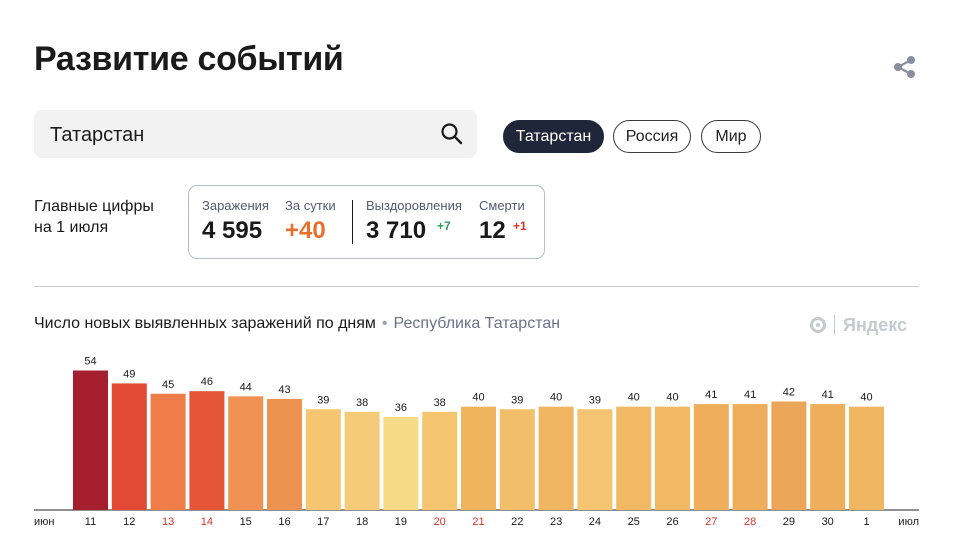  Describe the element at coordinates (672, 522) in the screenshot. I see `x-tick-26: 26` at that location.